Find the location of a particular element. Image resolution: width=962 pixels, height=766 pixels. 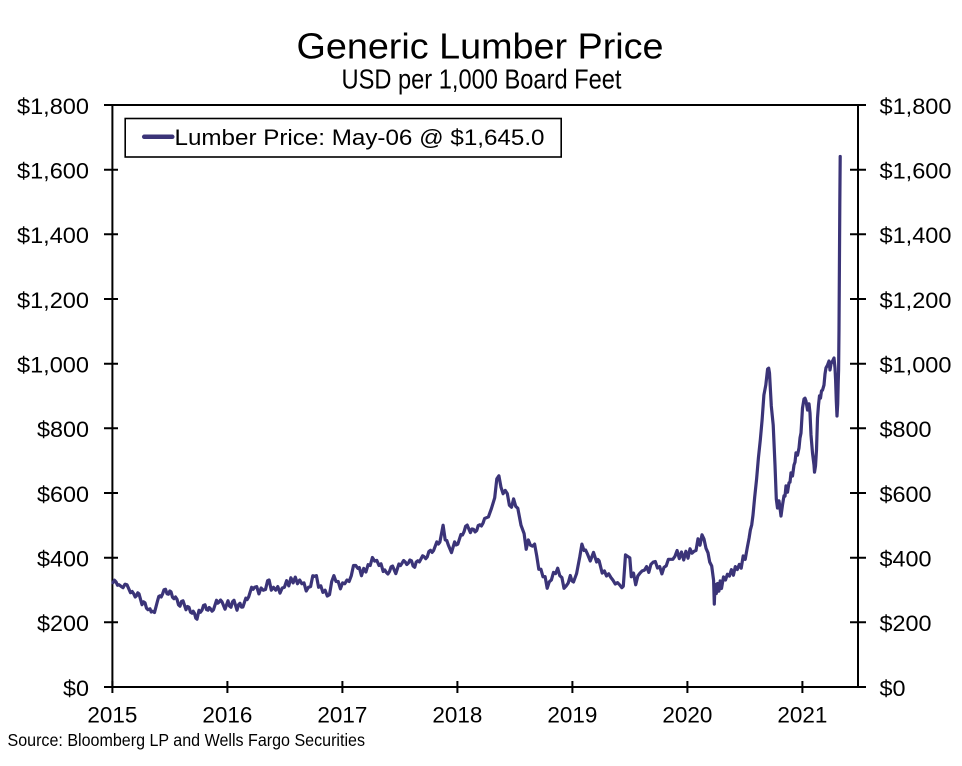

svg-text:Lumber Price: May-06 @ $1,645.: Lumber Price: May-06 @ $1,645.0 is located at coordinates (360, 137).